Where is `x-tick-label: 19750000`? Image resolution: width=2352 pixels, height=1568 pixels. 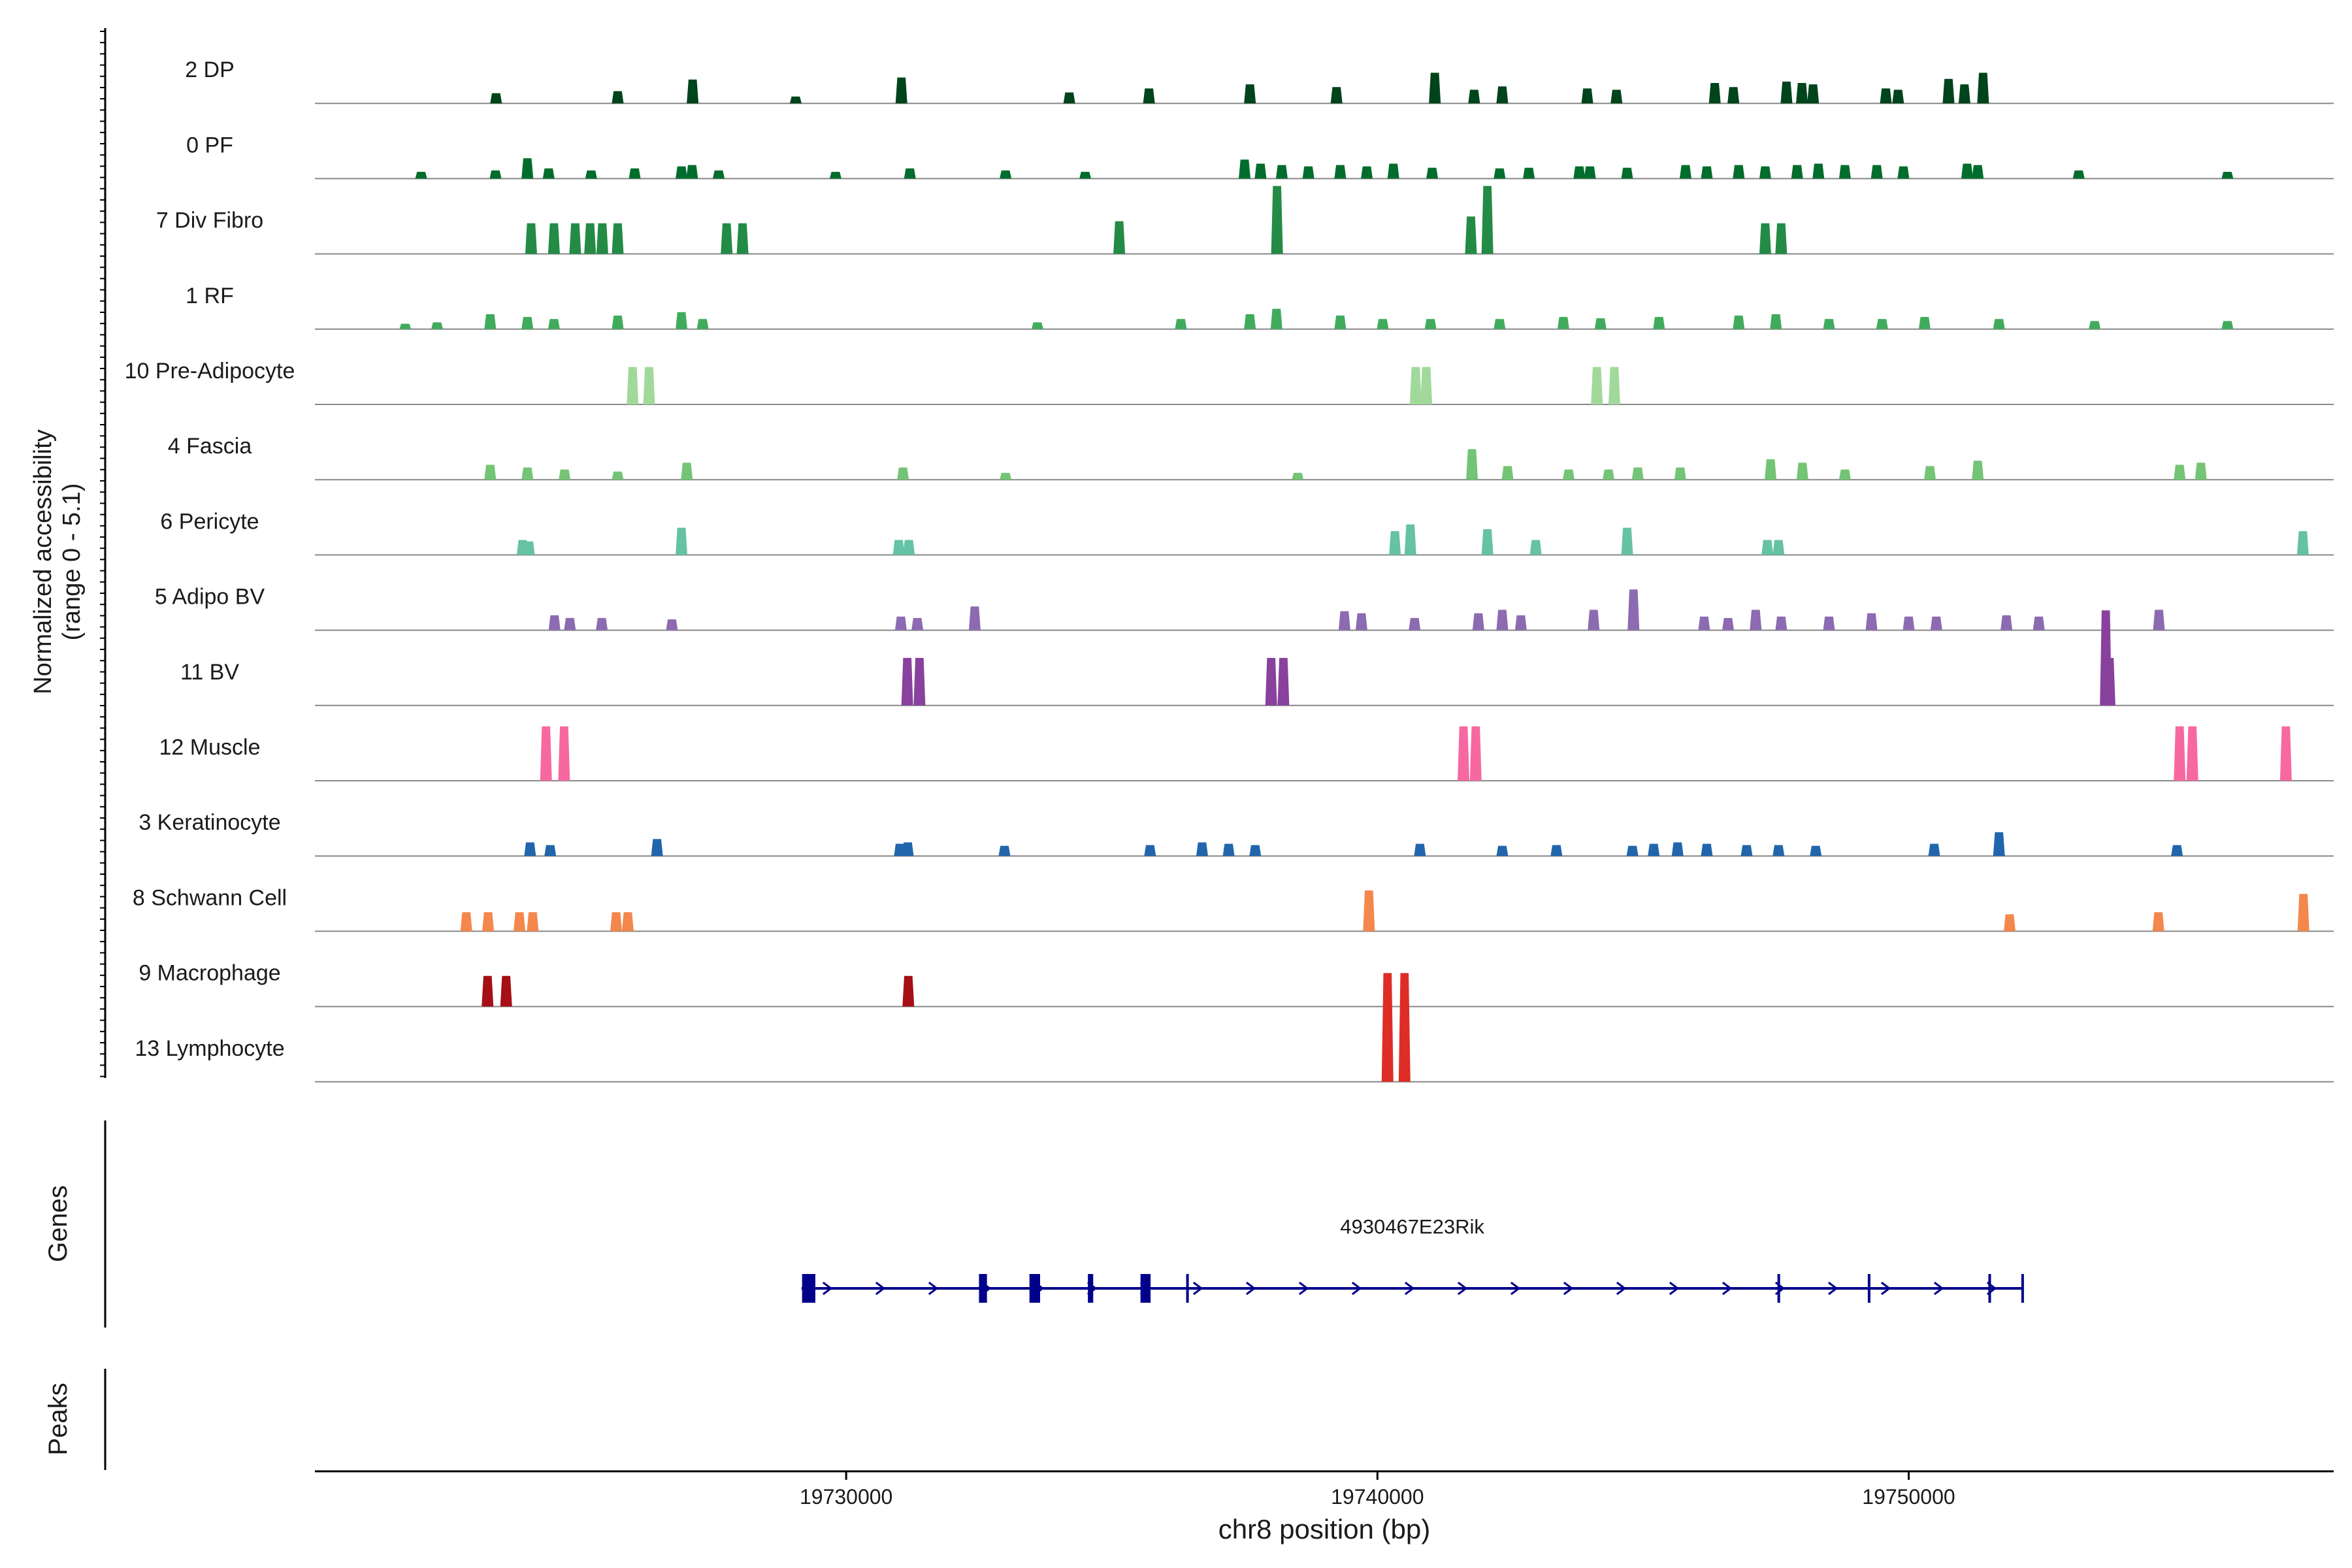
x-tick-label: 19750000 is located at coordinates (1908, 1497).